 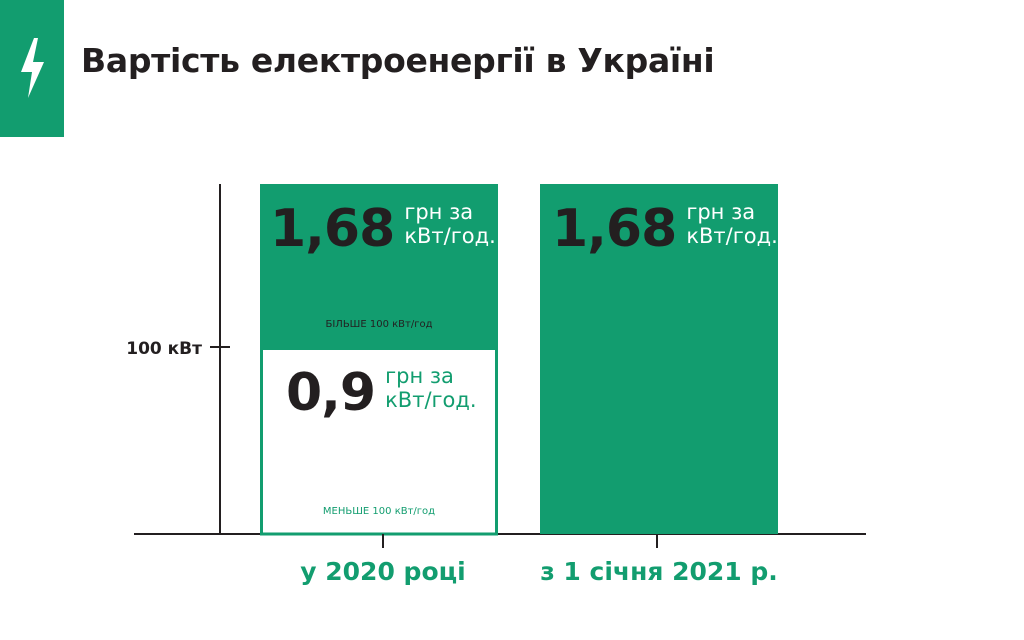 I want to click on logo-badge, so click(x=32, y=68).